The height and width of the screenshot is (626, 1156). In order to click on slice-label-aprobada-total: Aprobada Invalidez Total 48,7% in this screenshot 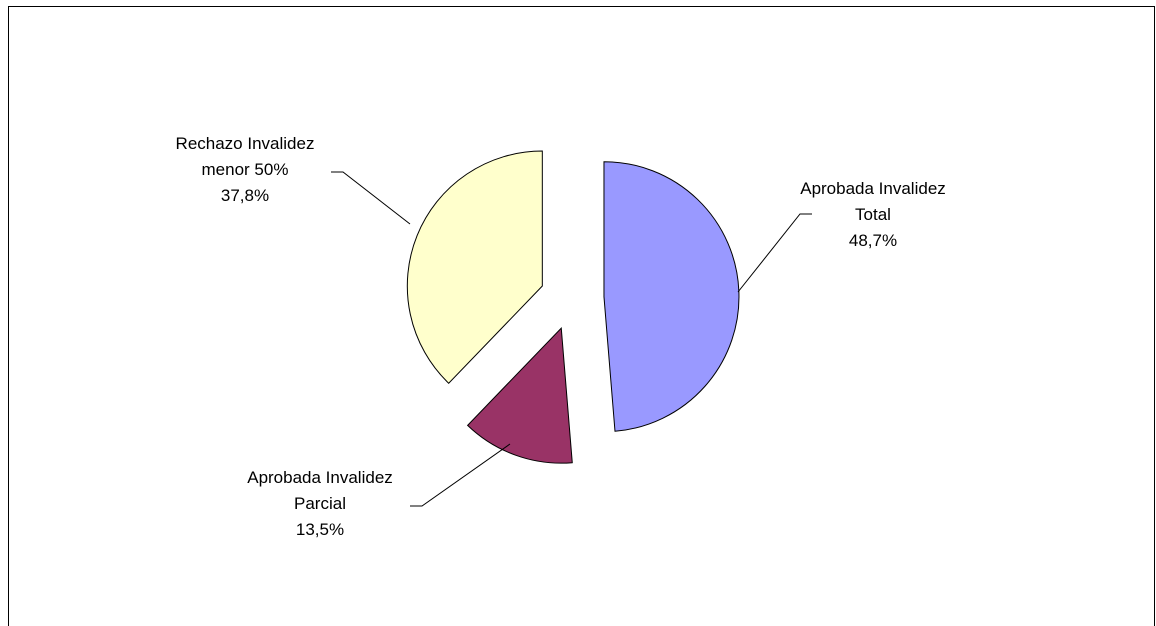, I will do `click(873, 215)`.